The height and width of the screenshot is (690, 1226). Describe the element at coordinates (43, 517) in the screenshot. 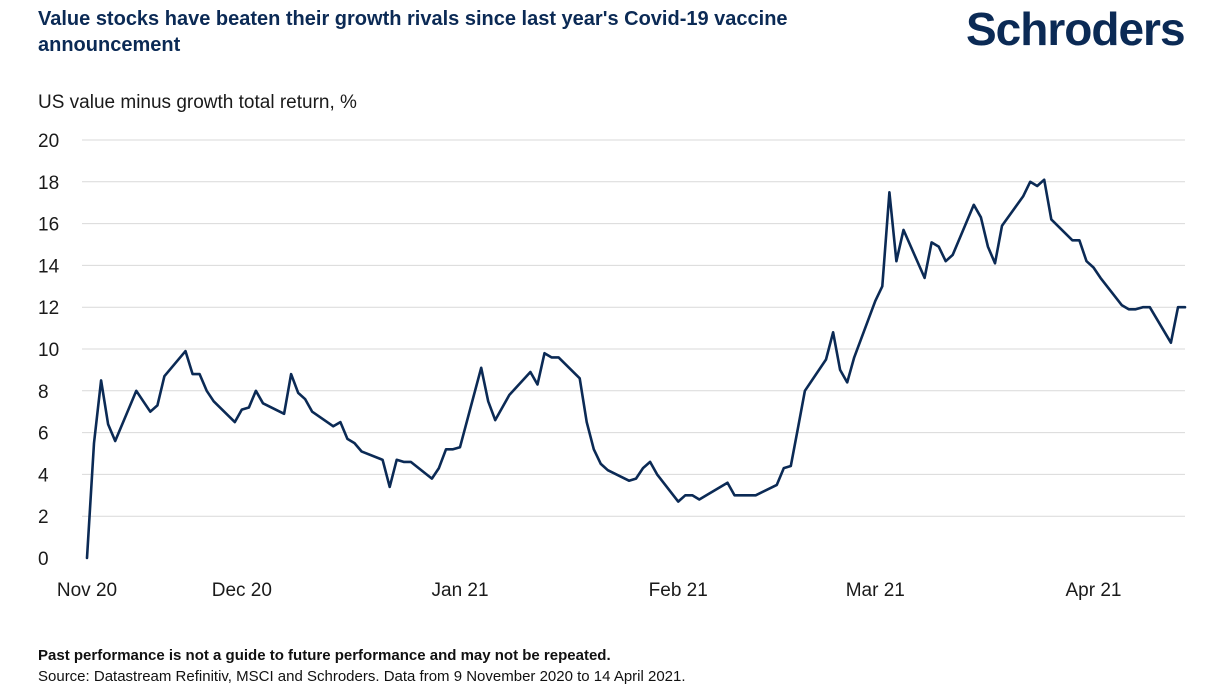

I see `y-tick-label: 2` at that location.